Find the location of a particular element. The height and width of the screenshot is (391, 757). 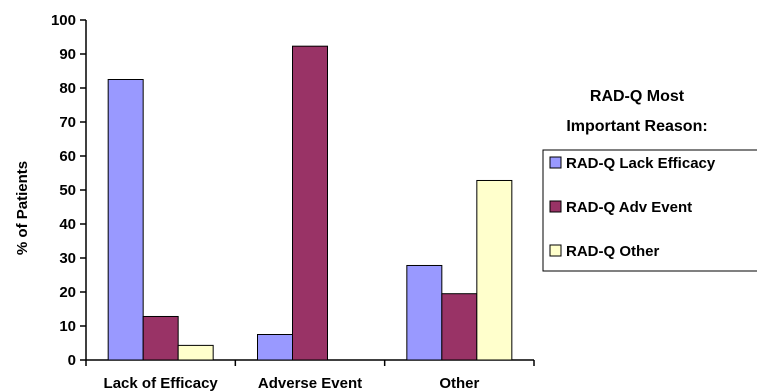

category-label: Adverse Event is located at coordinates (310, 383).